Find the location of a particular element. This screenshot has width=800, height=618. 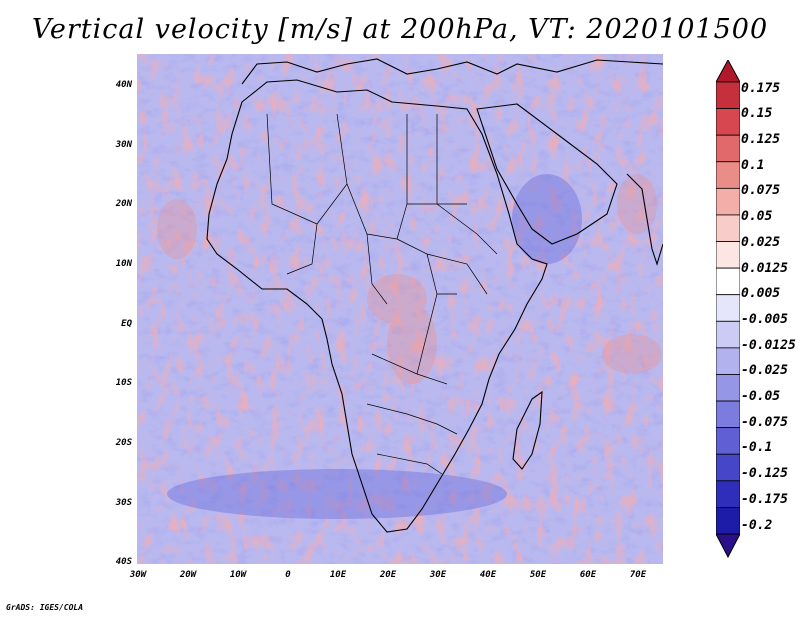

y-label-20n: 20N is located at coordinates (123, 204).